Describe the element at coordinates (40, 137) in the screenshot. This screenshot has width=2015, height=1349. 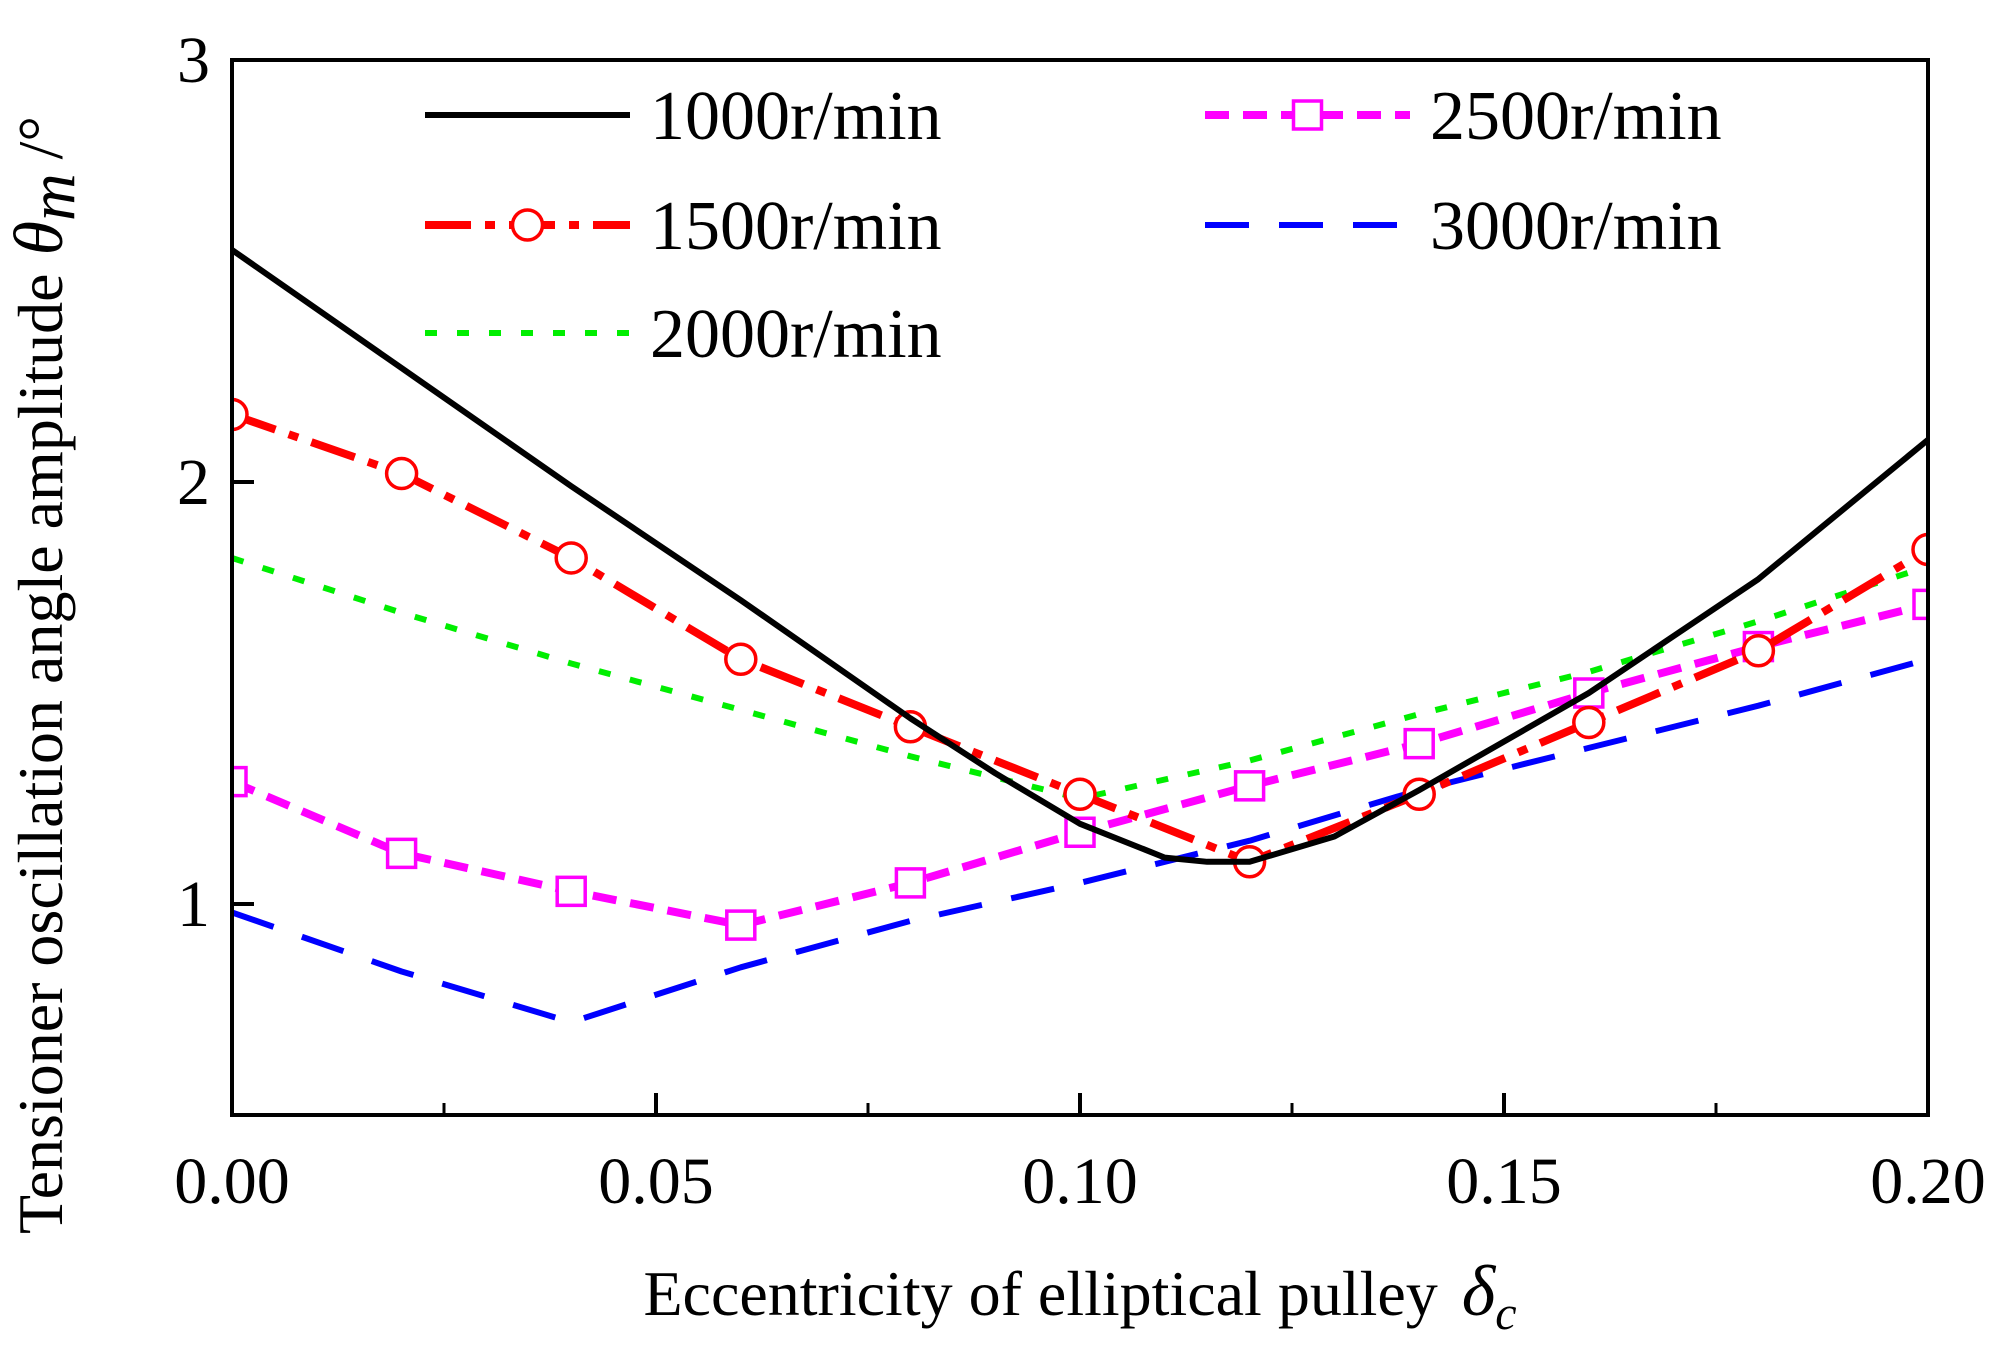
I see `y-axis-unit: /°` at that location.